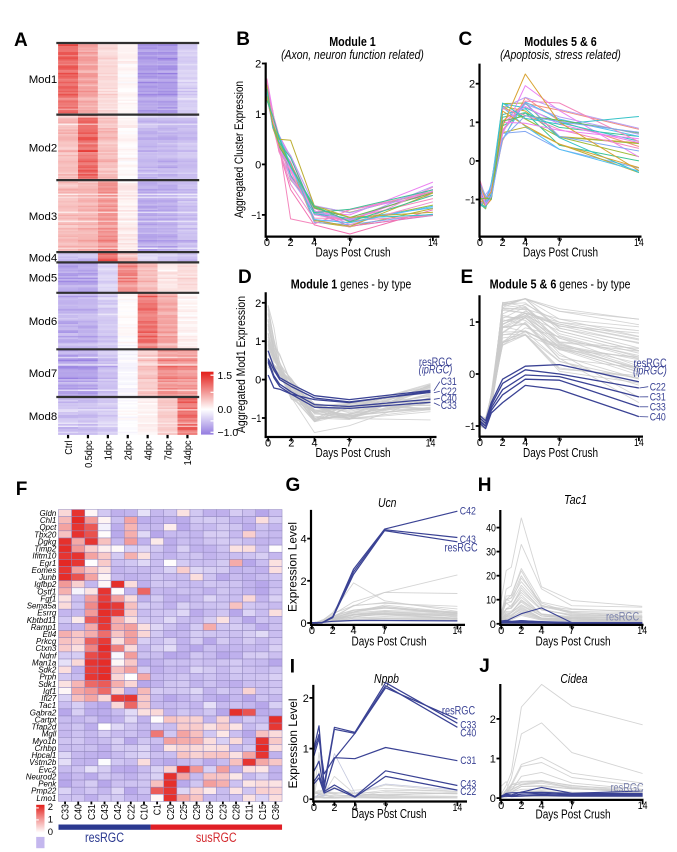 The width and height of the screenshot is (677, 852). Describe the element at coordinates (69, 448) in the screenshot. I see `svg-text: Ctrl` at that location.